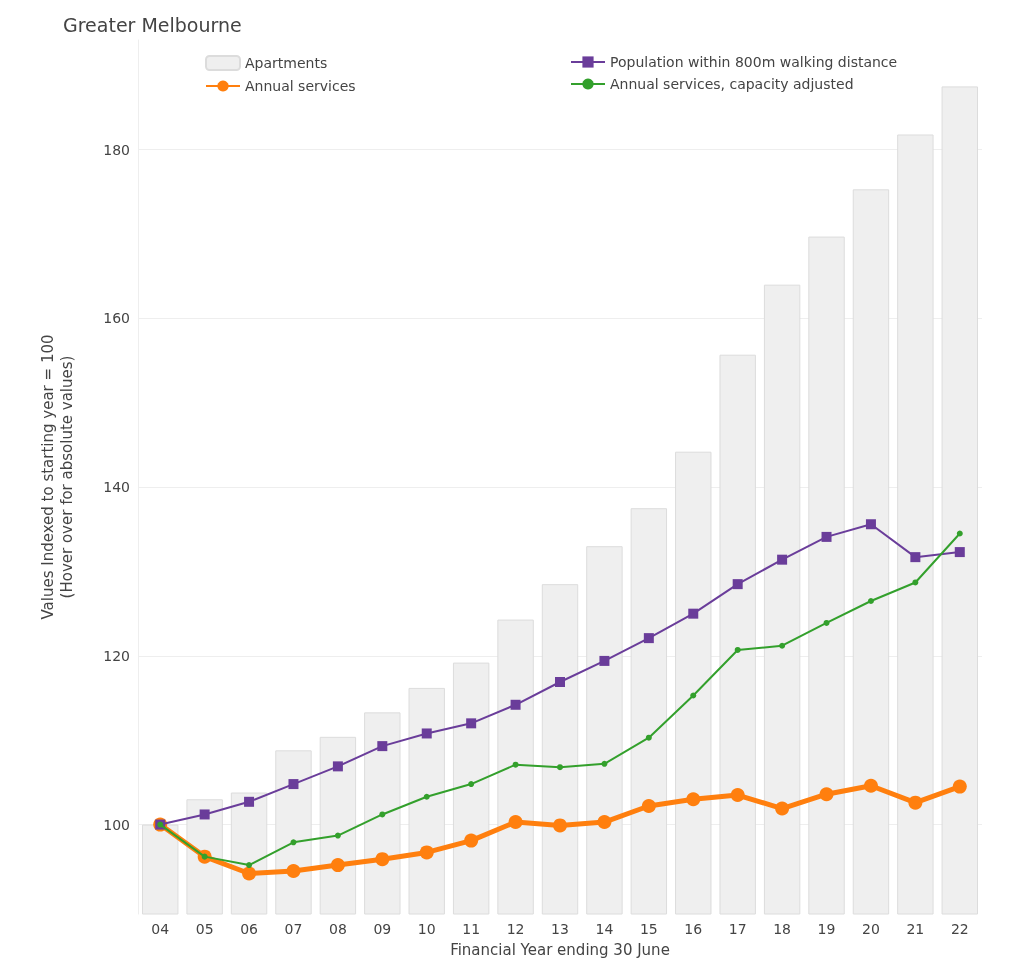 This screenshot has height=966, width=1015. Describe the element at coordinates (57, 477) in the screenshot. I see `y-axis-title: Values Indexed to starting year = 100 (Hover over for absolute values)` at that location.